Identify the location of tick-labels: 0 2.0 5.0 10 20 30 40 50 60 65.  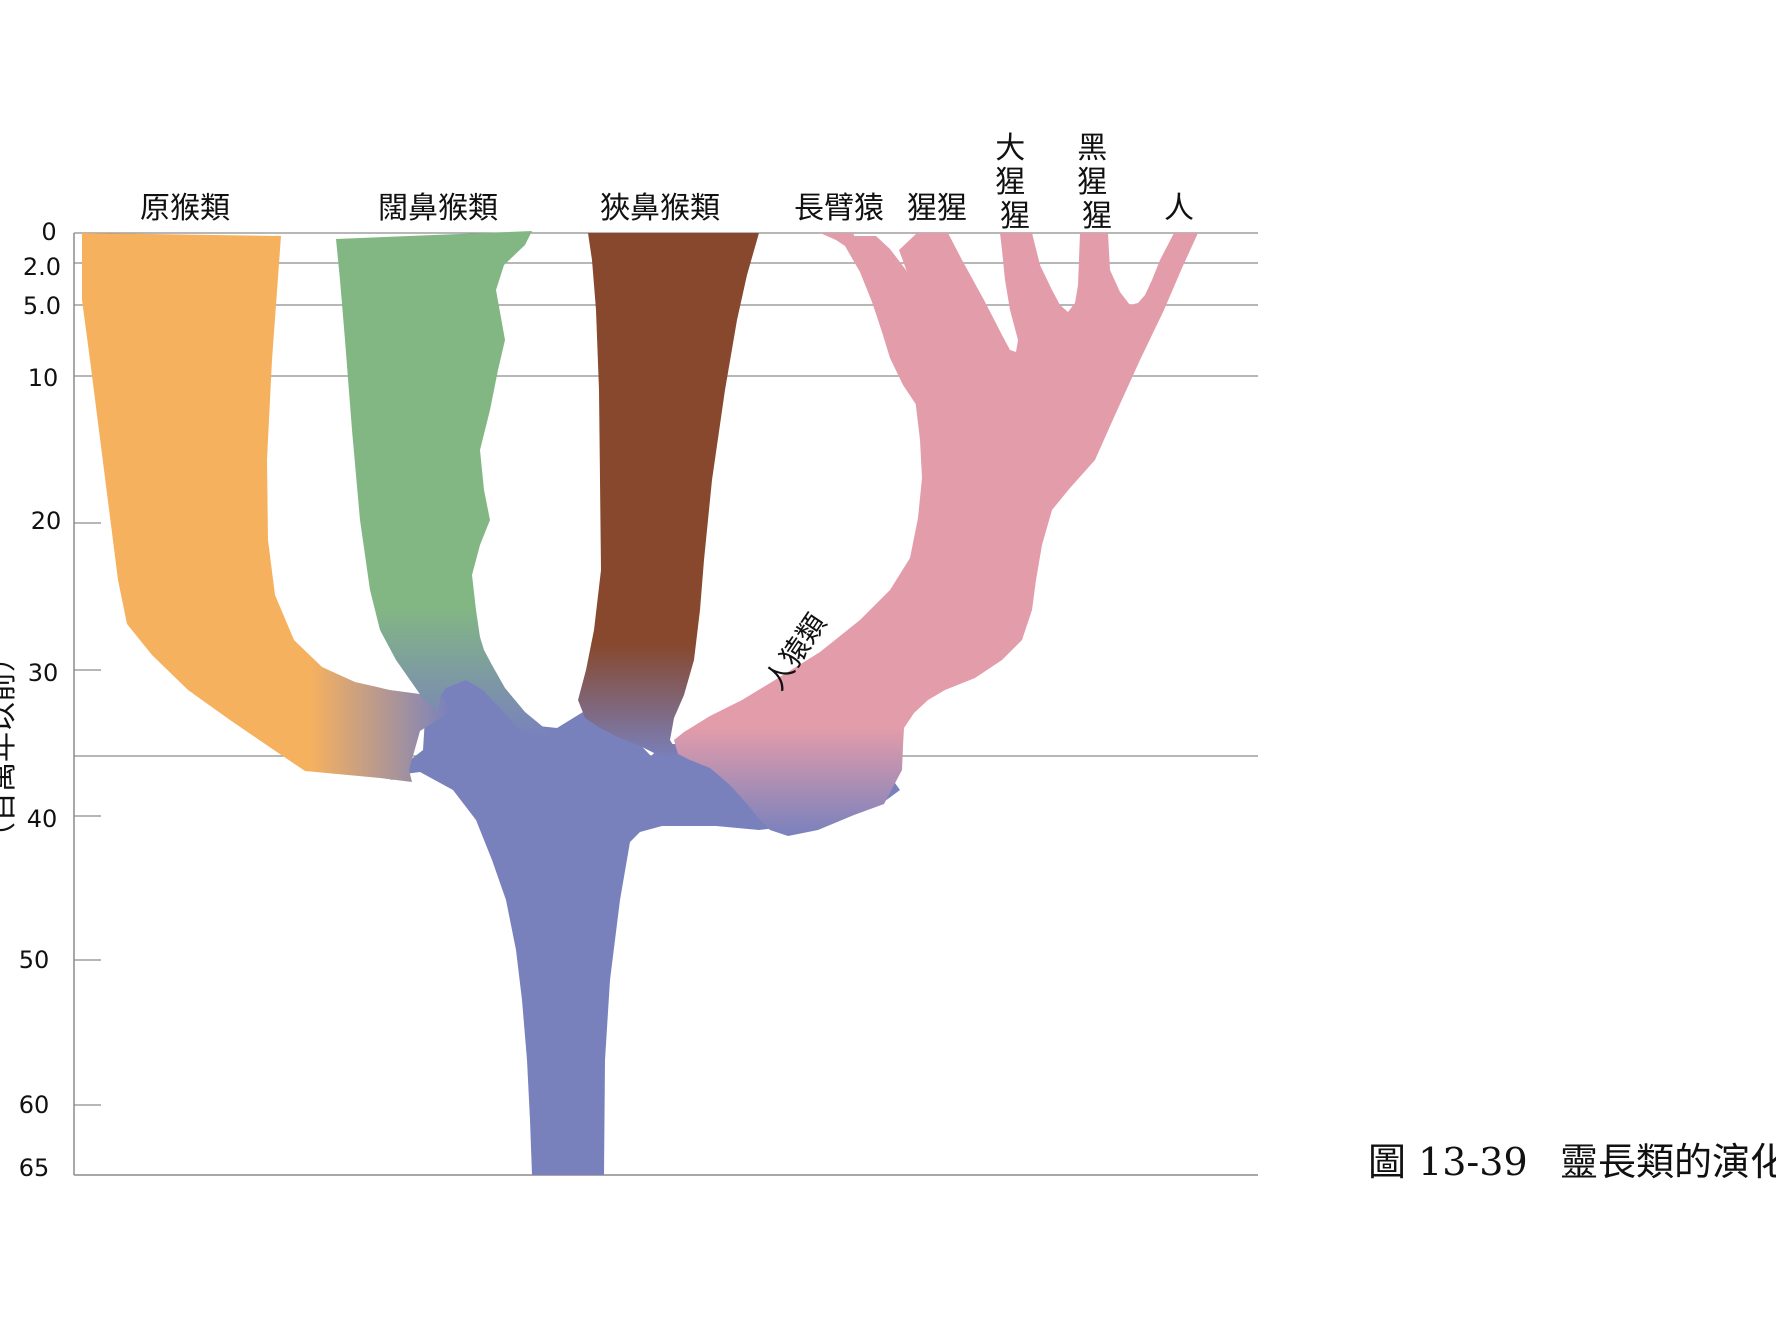
(40, 700).